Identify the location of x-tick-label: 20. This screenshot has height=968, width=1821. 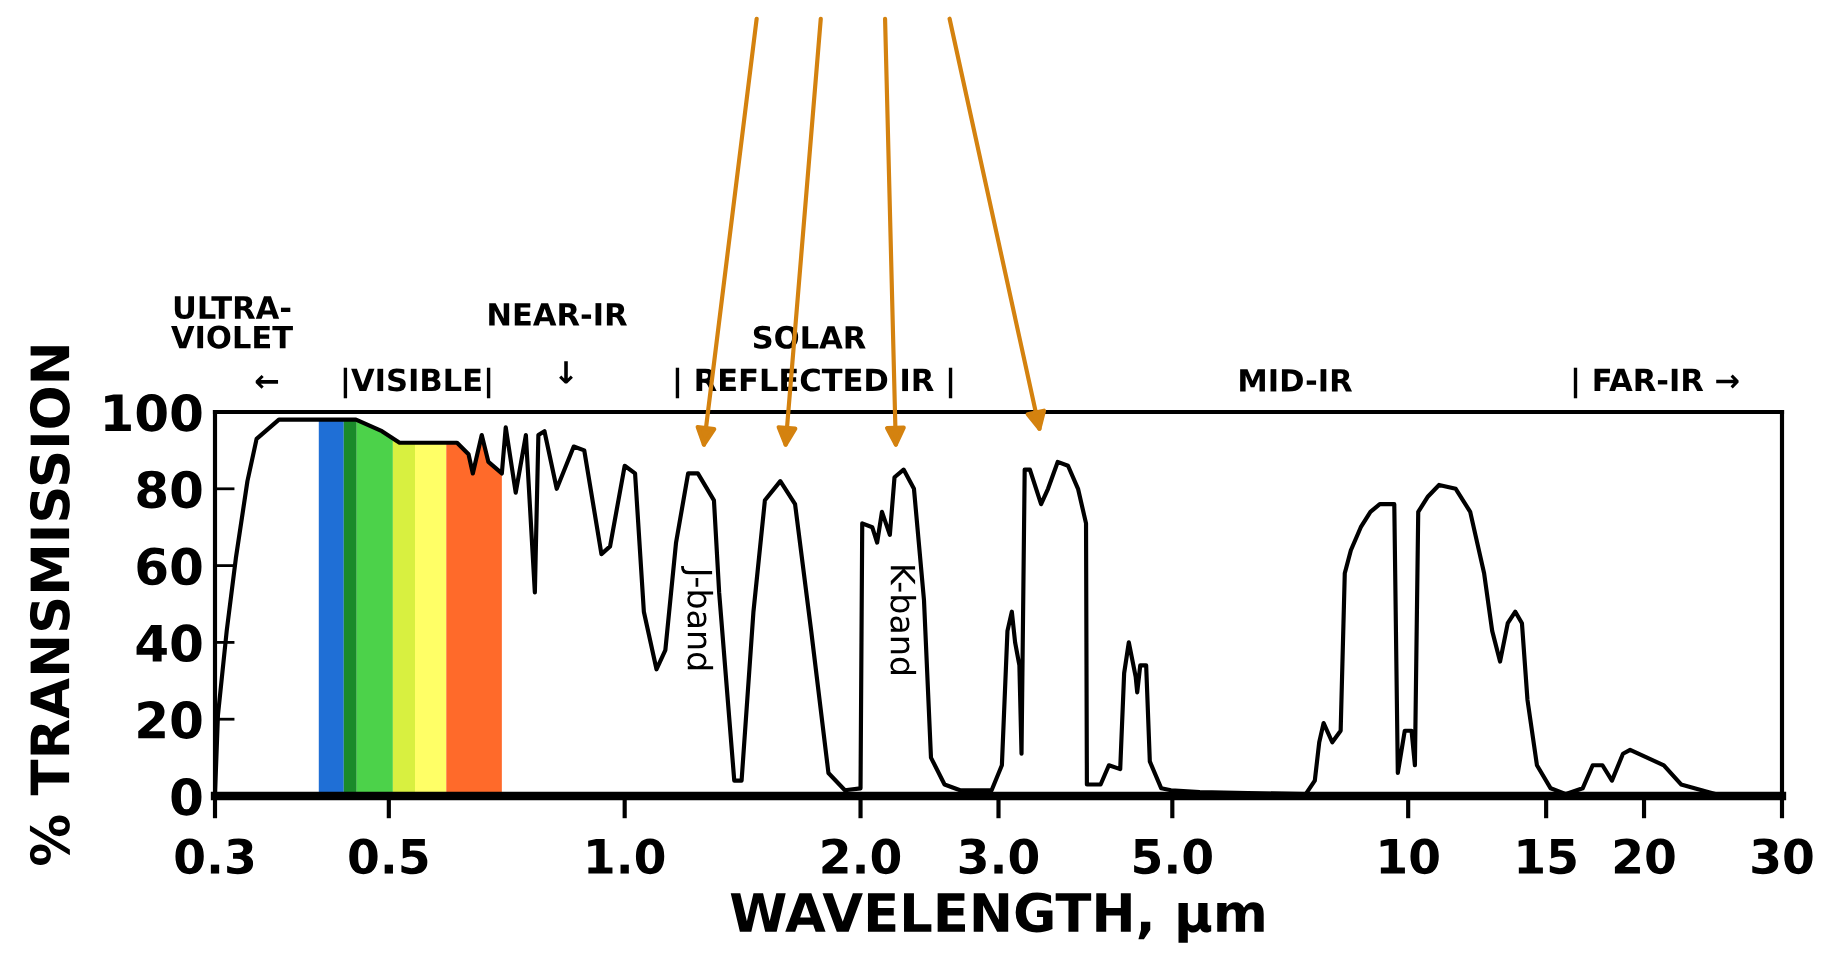
(1644, 856).